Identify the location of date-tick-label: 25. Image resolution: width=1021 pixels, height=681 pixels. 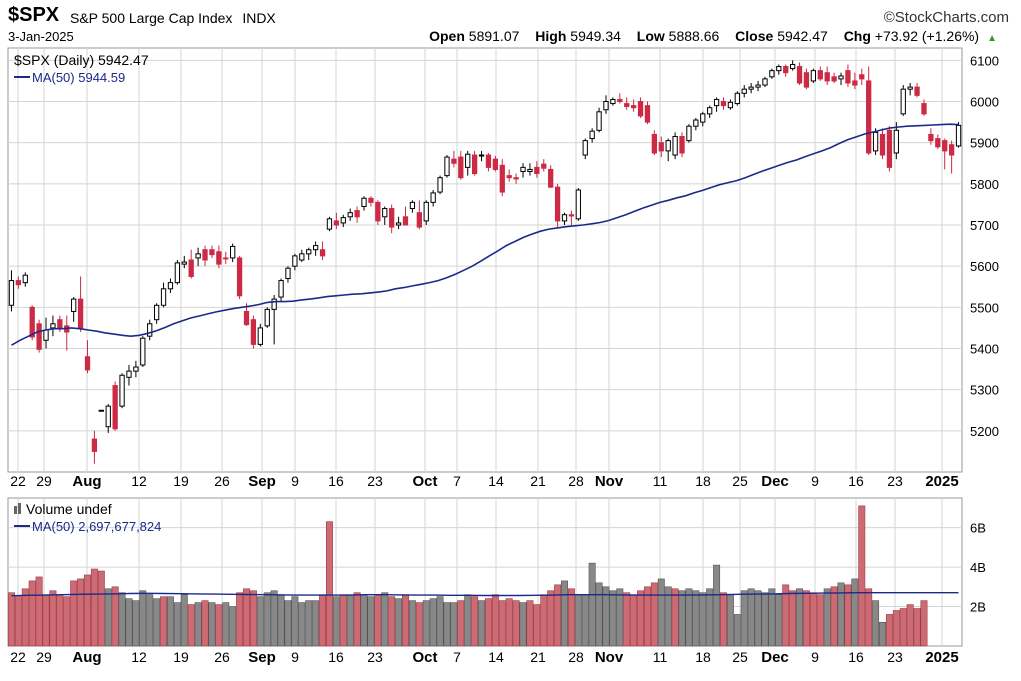
(740, 481).